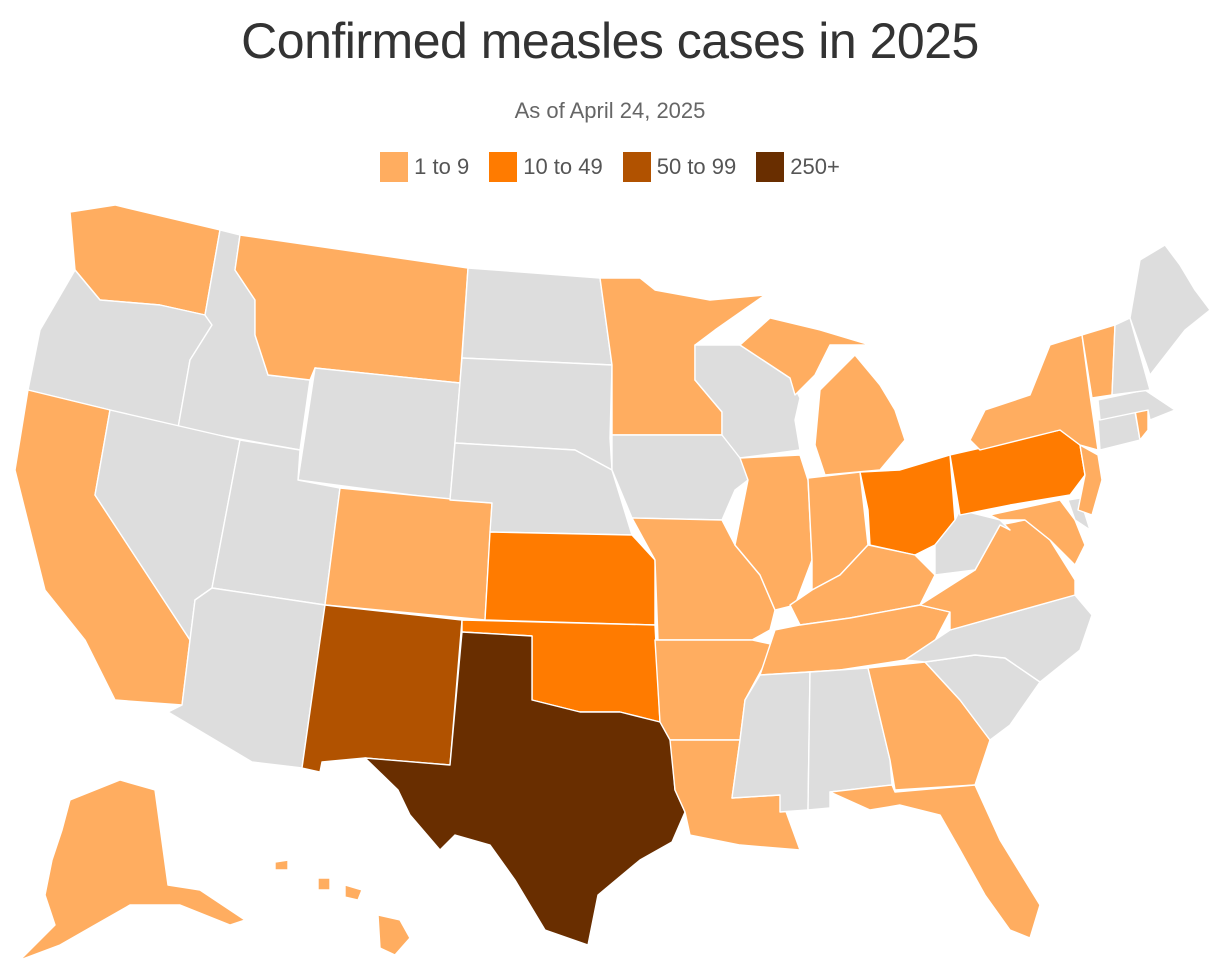  What do you see at coordinates (1017, 472) in the screenshot?
I see `state-pa` at bounding box center [1017, 472].